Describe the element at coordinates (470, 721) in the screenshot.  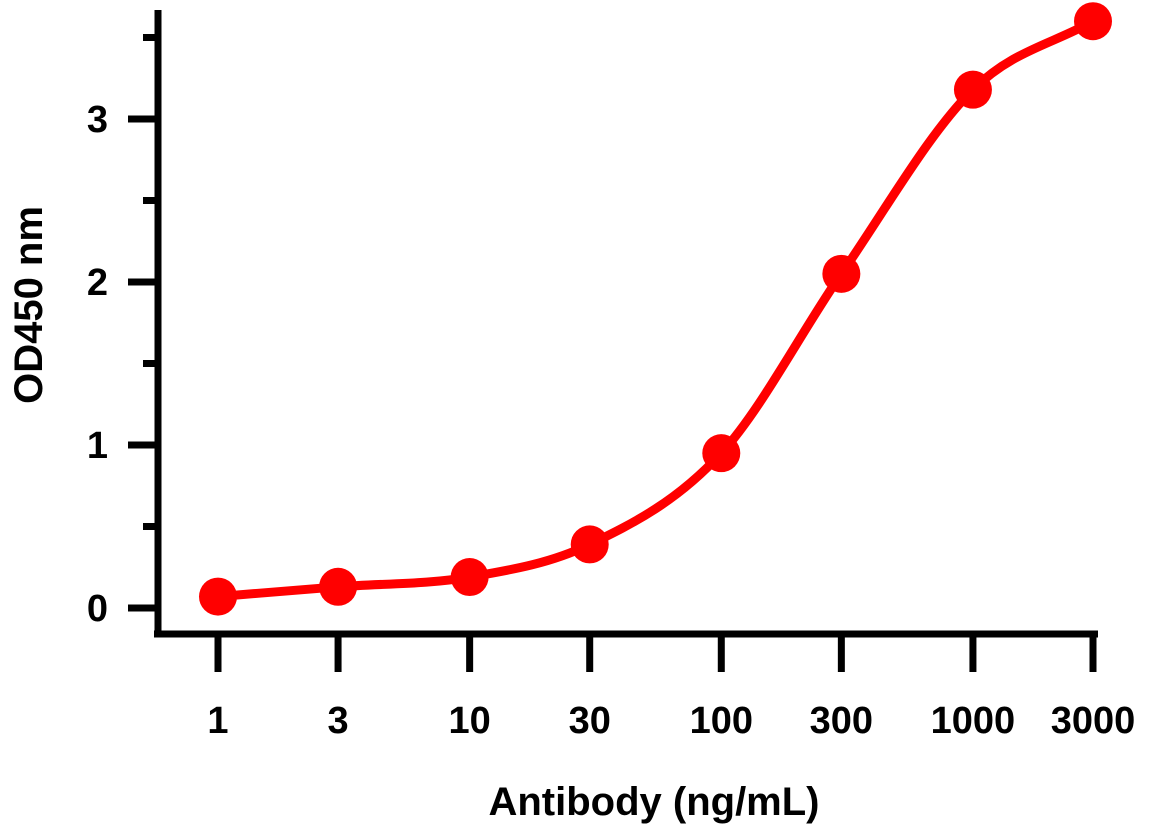
I see `x-tick-label: 10` at that location.